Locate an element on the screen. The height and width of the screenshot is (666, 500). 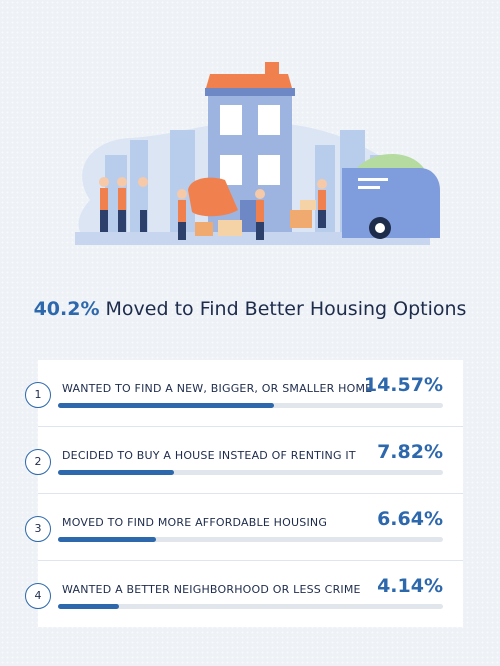
reason-value: 7.82% is located at coordinates (410, 452).